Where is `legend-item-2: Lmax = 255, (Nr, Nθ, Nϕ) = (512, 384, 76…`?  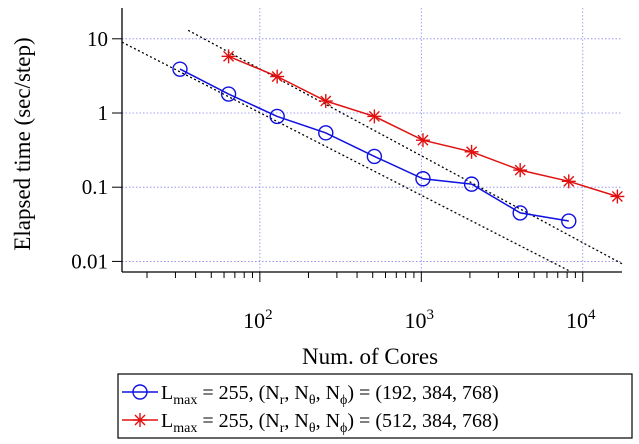
legend-item-2: Lmax = 255, (Nr, Nθ, Nϕ) = (512, 384, 76… is located at coordinates (310, 423).